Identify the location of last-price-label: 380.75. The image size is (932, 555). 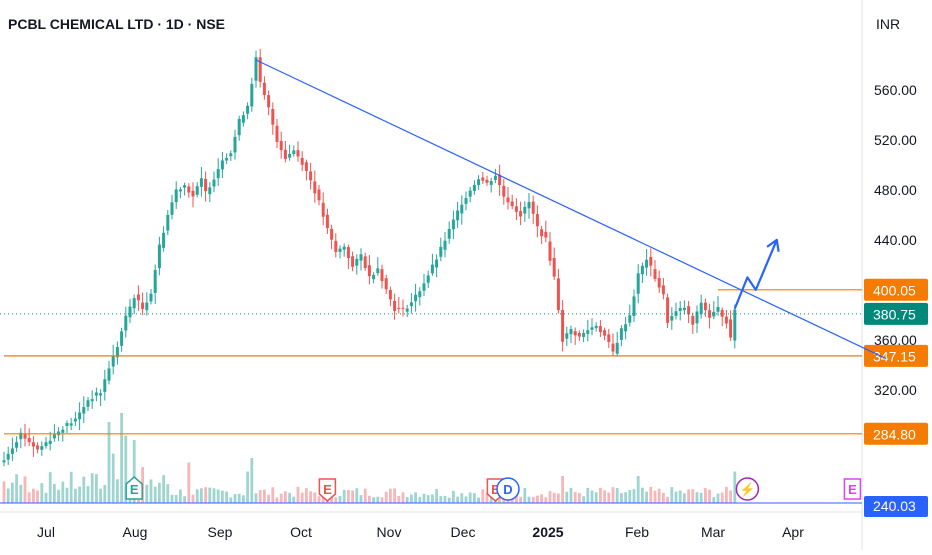
(894, 314).